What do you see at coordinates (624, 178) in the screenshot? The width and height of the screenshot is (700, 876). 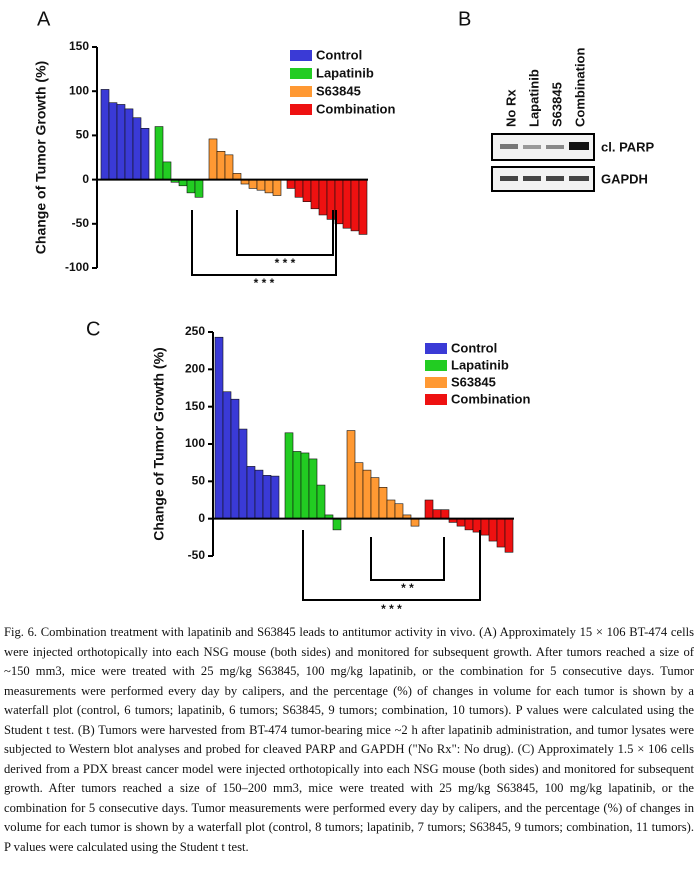 I see `blot-row: GAPDH` at bounding box center [624, 178].